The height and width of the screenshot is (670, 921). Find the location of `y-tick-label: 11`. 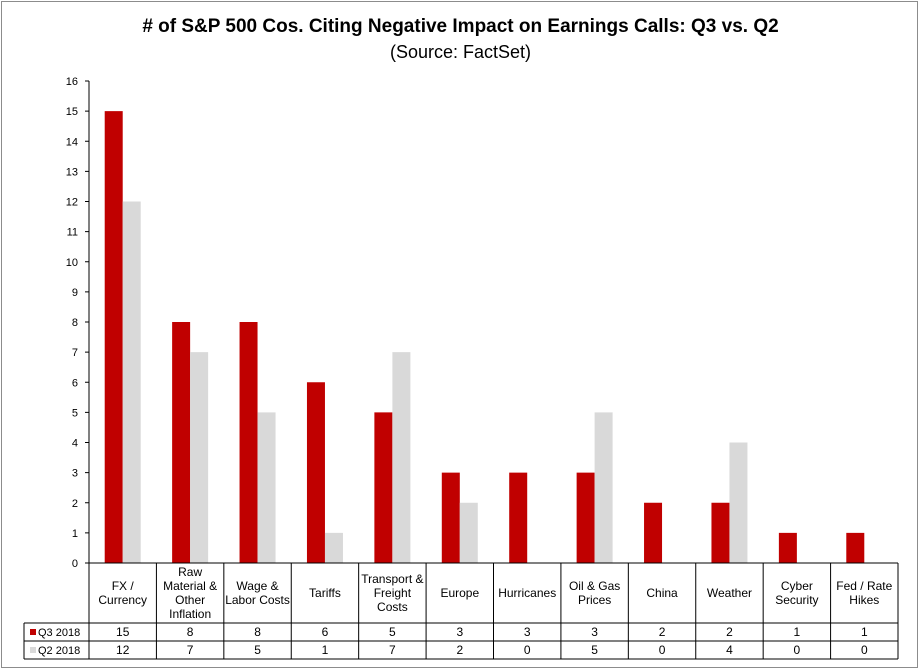

y-tick-label: 11 is located at coordinates (72, 233).